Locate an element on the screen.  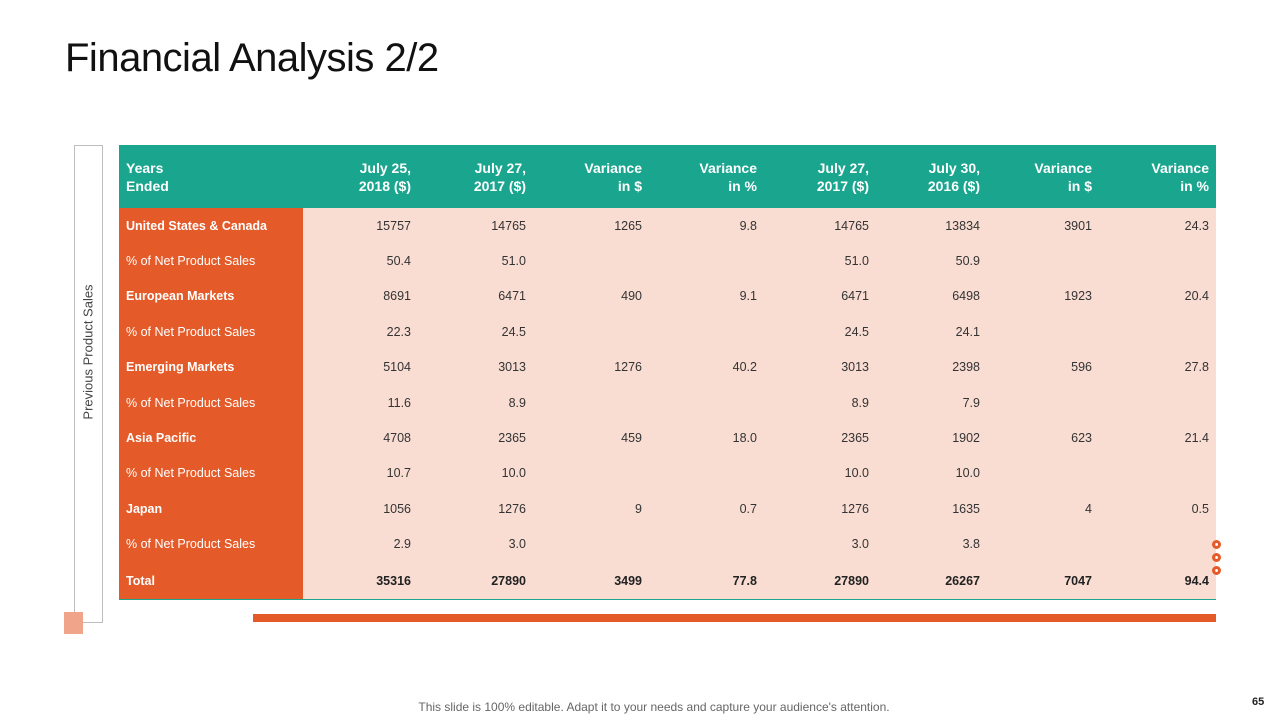
table-cell: 9.1 is located at coordinates (706, 296).